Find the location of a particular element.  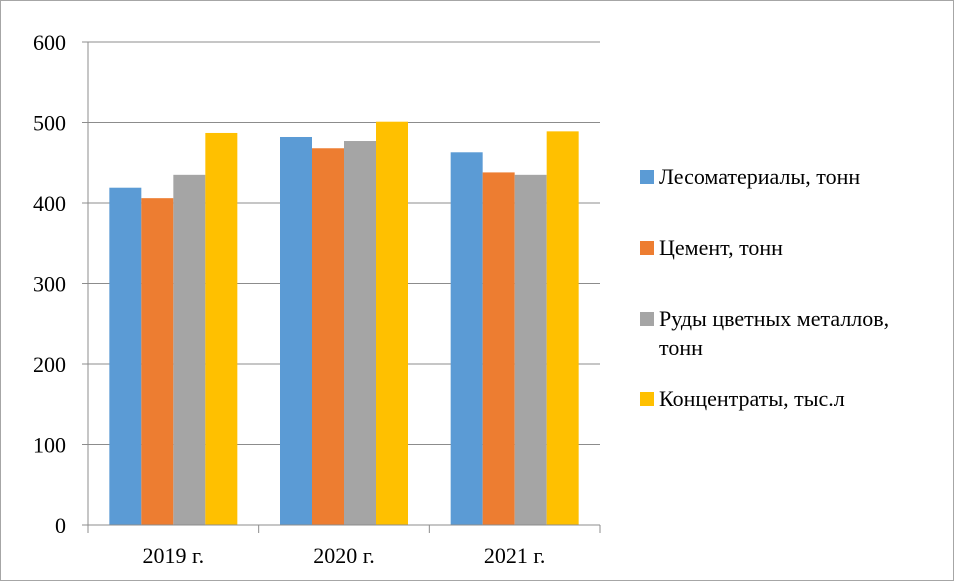

x-tick-label: 2020 г. is located at coordinates (344, 555).